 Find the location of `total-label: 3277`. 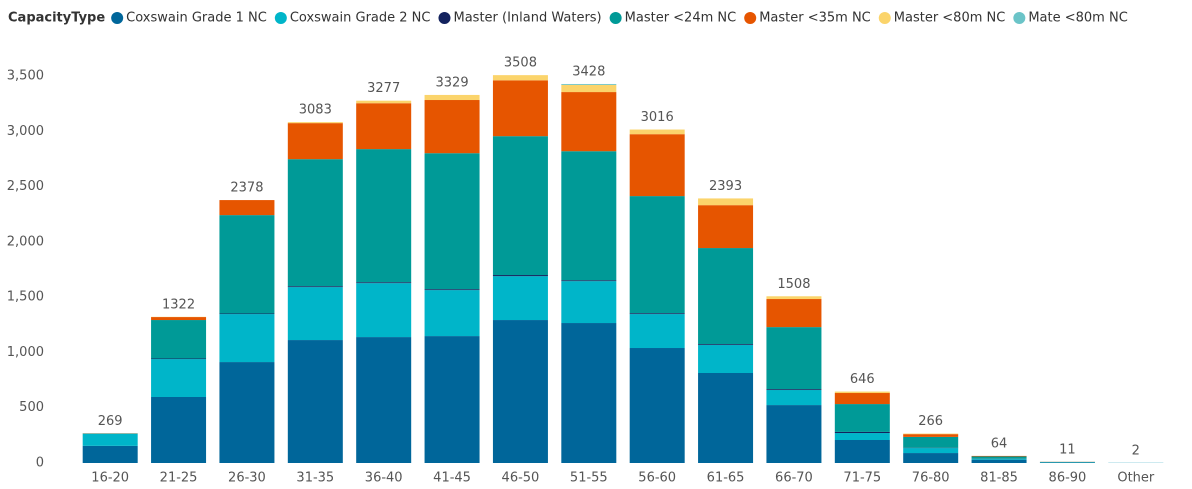

total-label: 3277 is located at coordinates (383, 88).